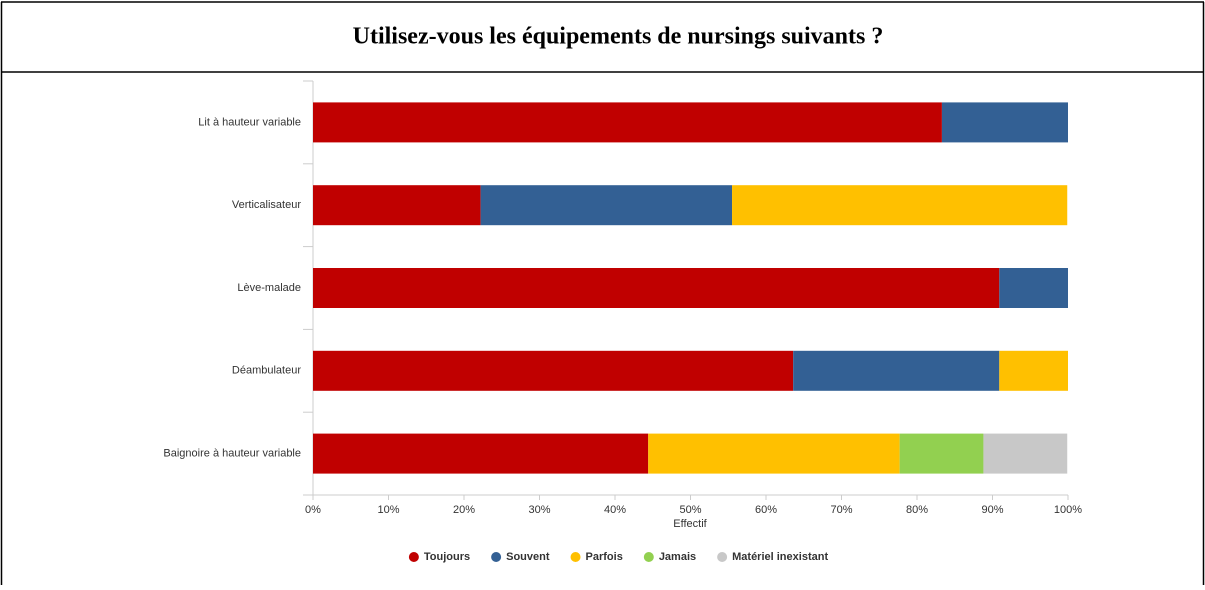 This screenshot has height=590, width=1205. Describe the element at coordinates (1068, 510) in the screenshot. I see `x-tick-label: 100%` at that location.